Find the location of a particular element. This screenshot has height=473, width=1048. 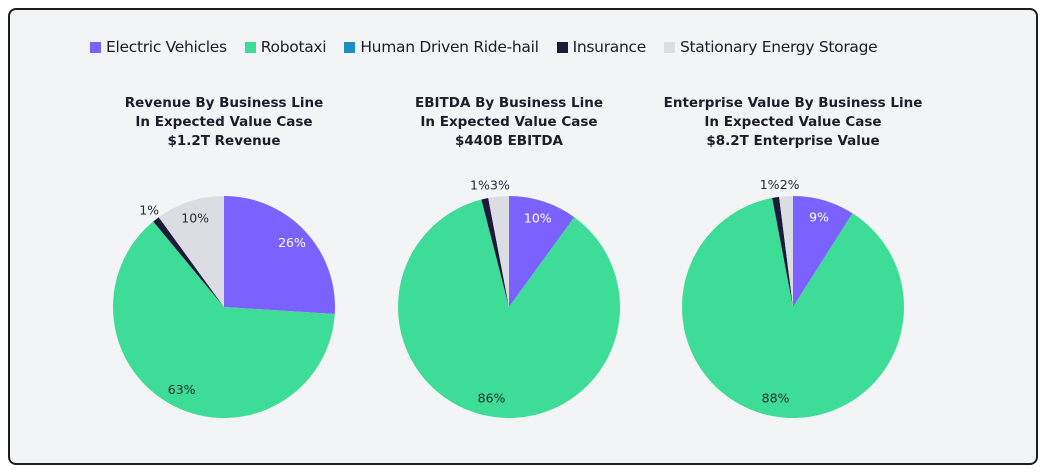

title-line: Enterprise Value By Business Line is located at coordinates (793, 103).